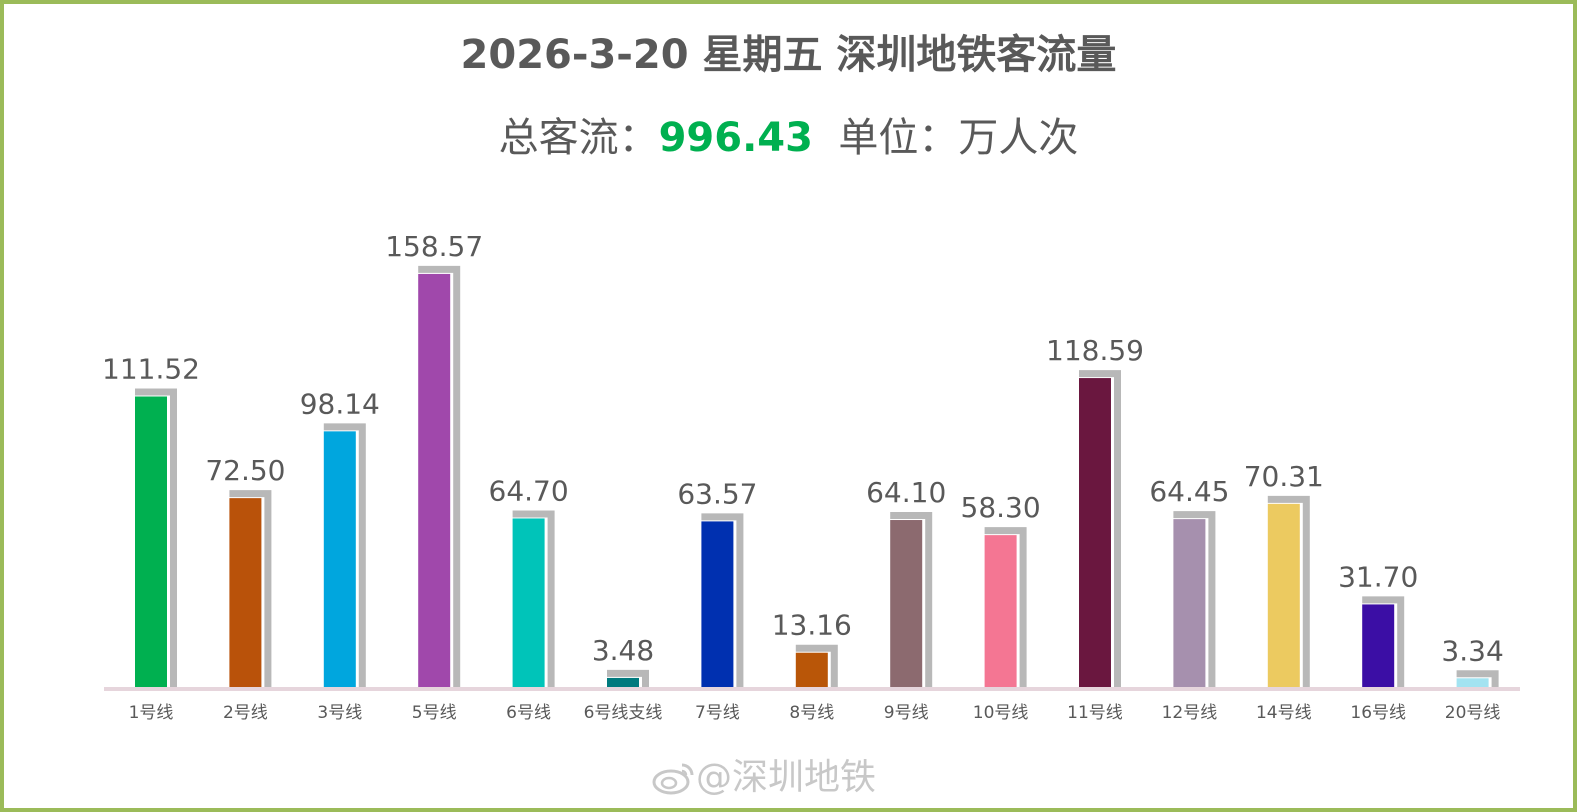  I want to click on category-label: 3号线, so click(339, 713).